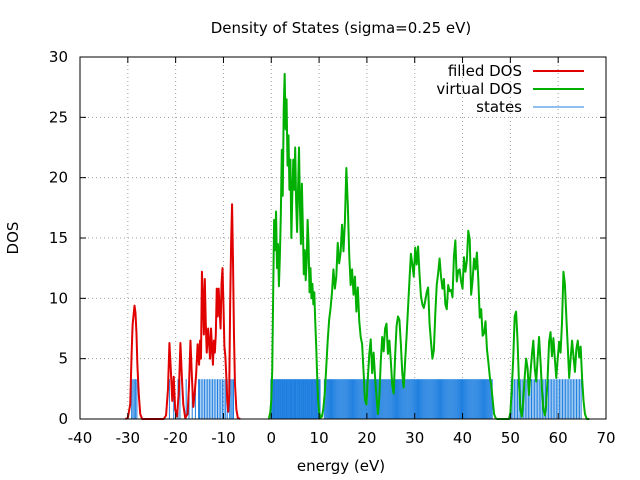 Image resolution: width=640 pixels, height=480 pixels. What do you see at coordinates (605, 438) in the screenshot?
I see `x-tick-label: 70` at bounding box center [605, 438].